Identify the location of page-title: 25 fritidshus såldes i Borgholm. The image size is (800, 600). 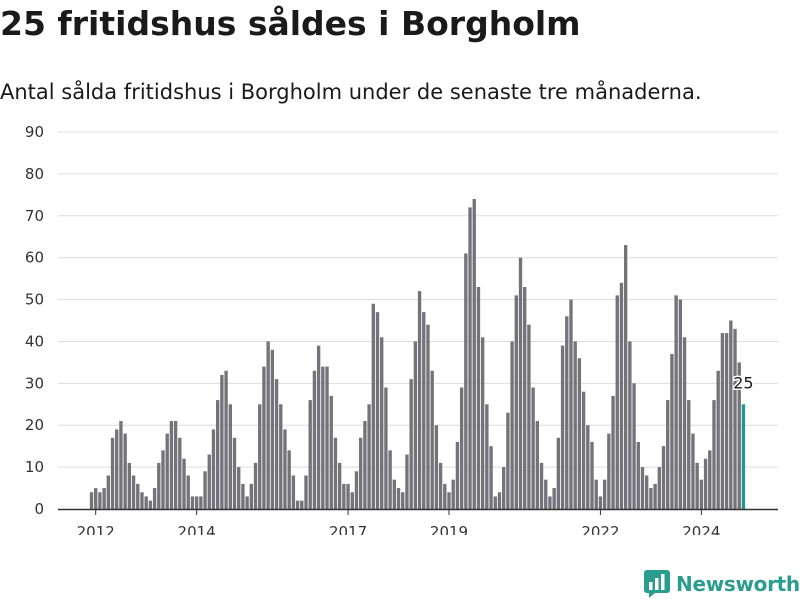
(290, 23).